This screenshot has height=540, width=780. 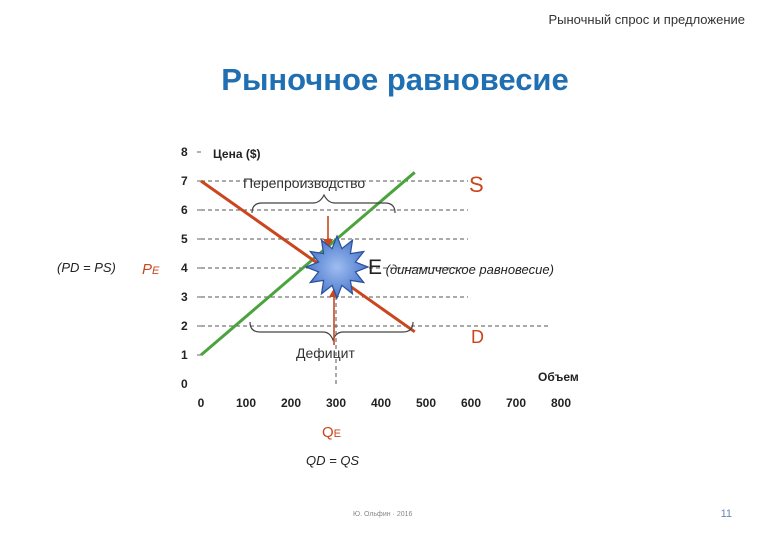 I want to click on equilibrium-label: E (динамическое равновесие), so click(x=461, y=267).